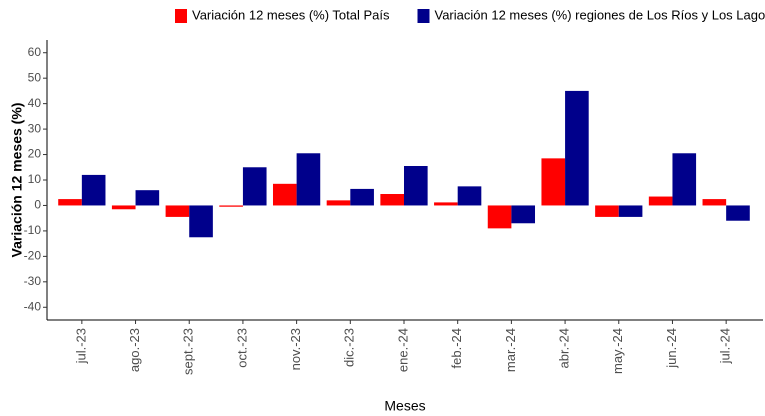  What do you see at coordinates (33, 230) in the screenshot?
I see `y-tick-label: -10` at bounding box center [33, 230].